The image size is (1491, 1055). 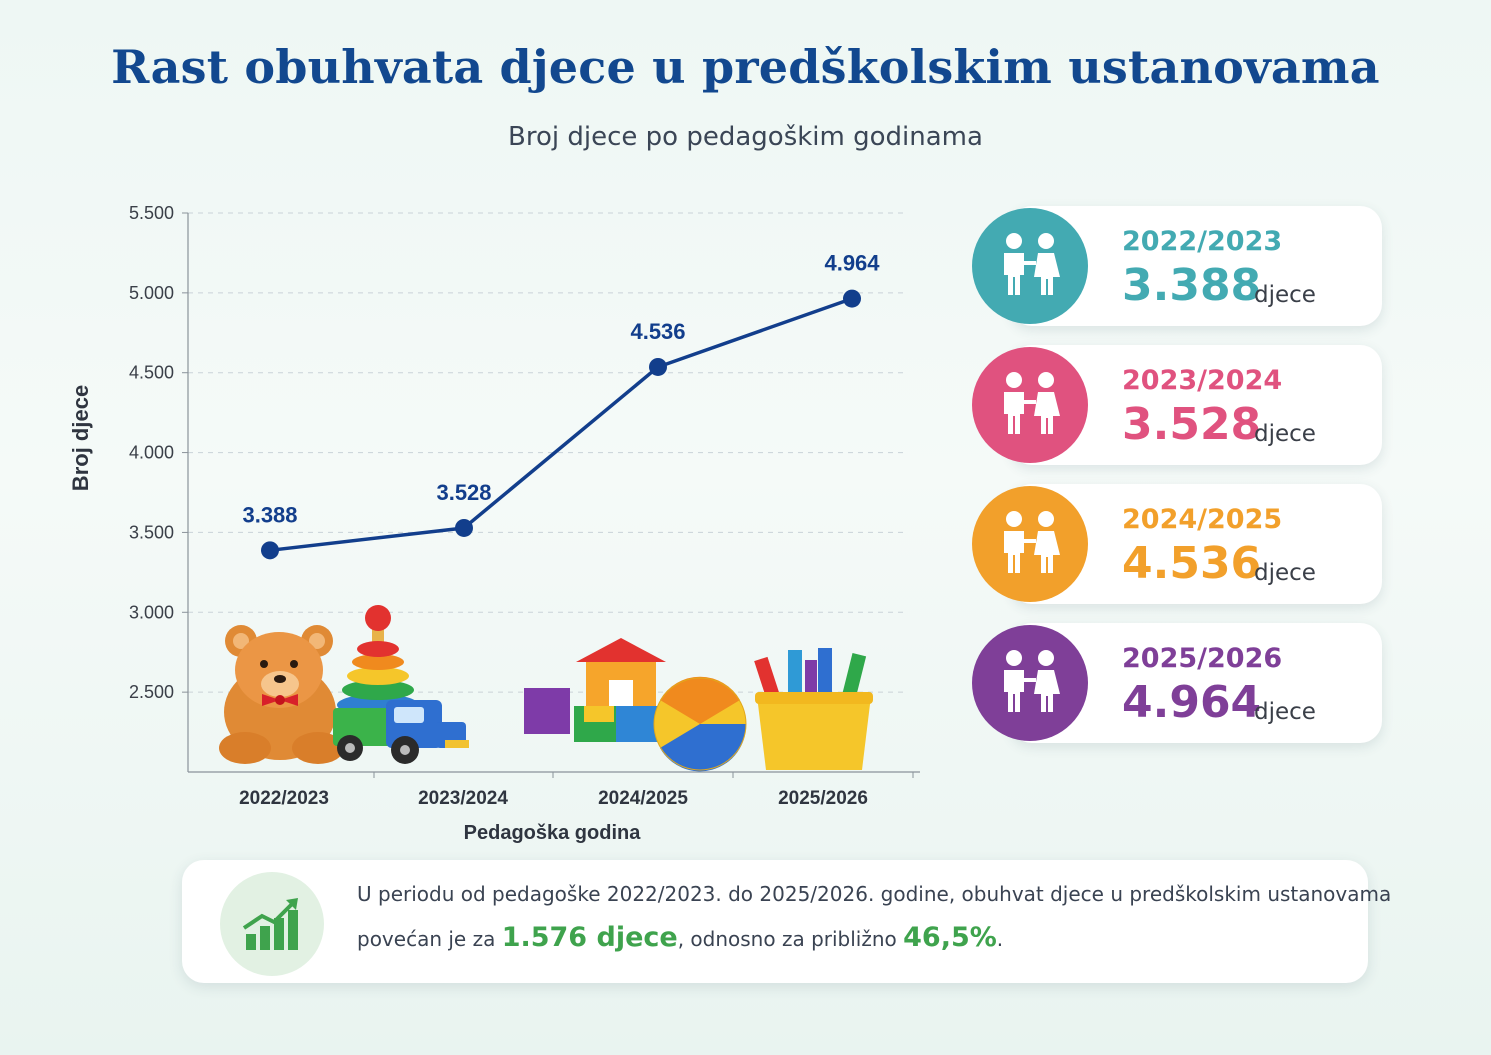 I want to click on card-year: 2022/2023, so click(x=1202, y=241).